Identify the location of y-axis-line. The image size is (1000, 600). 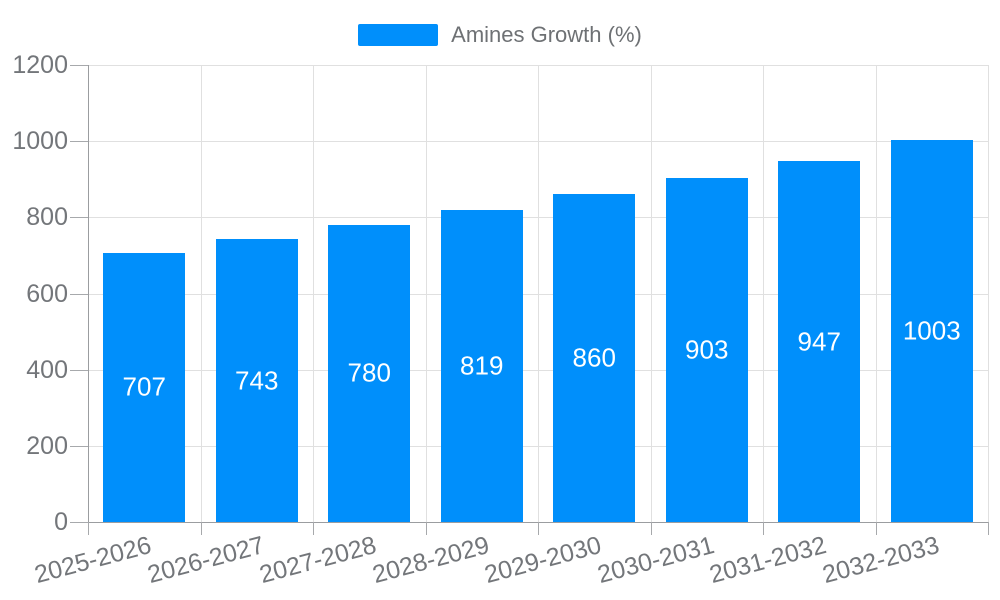
(88, 293).